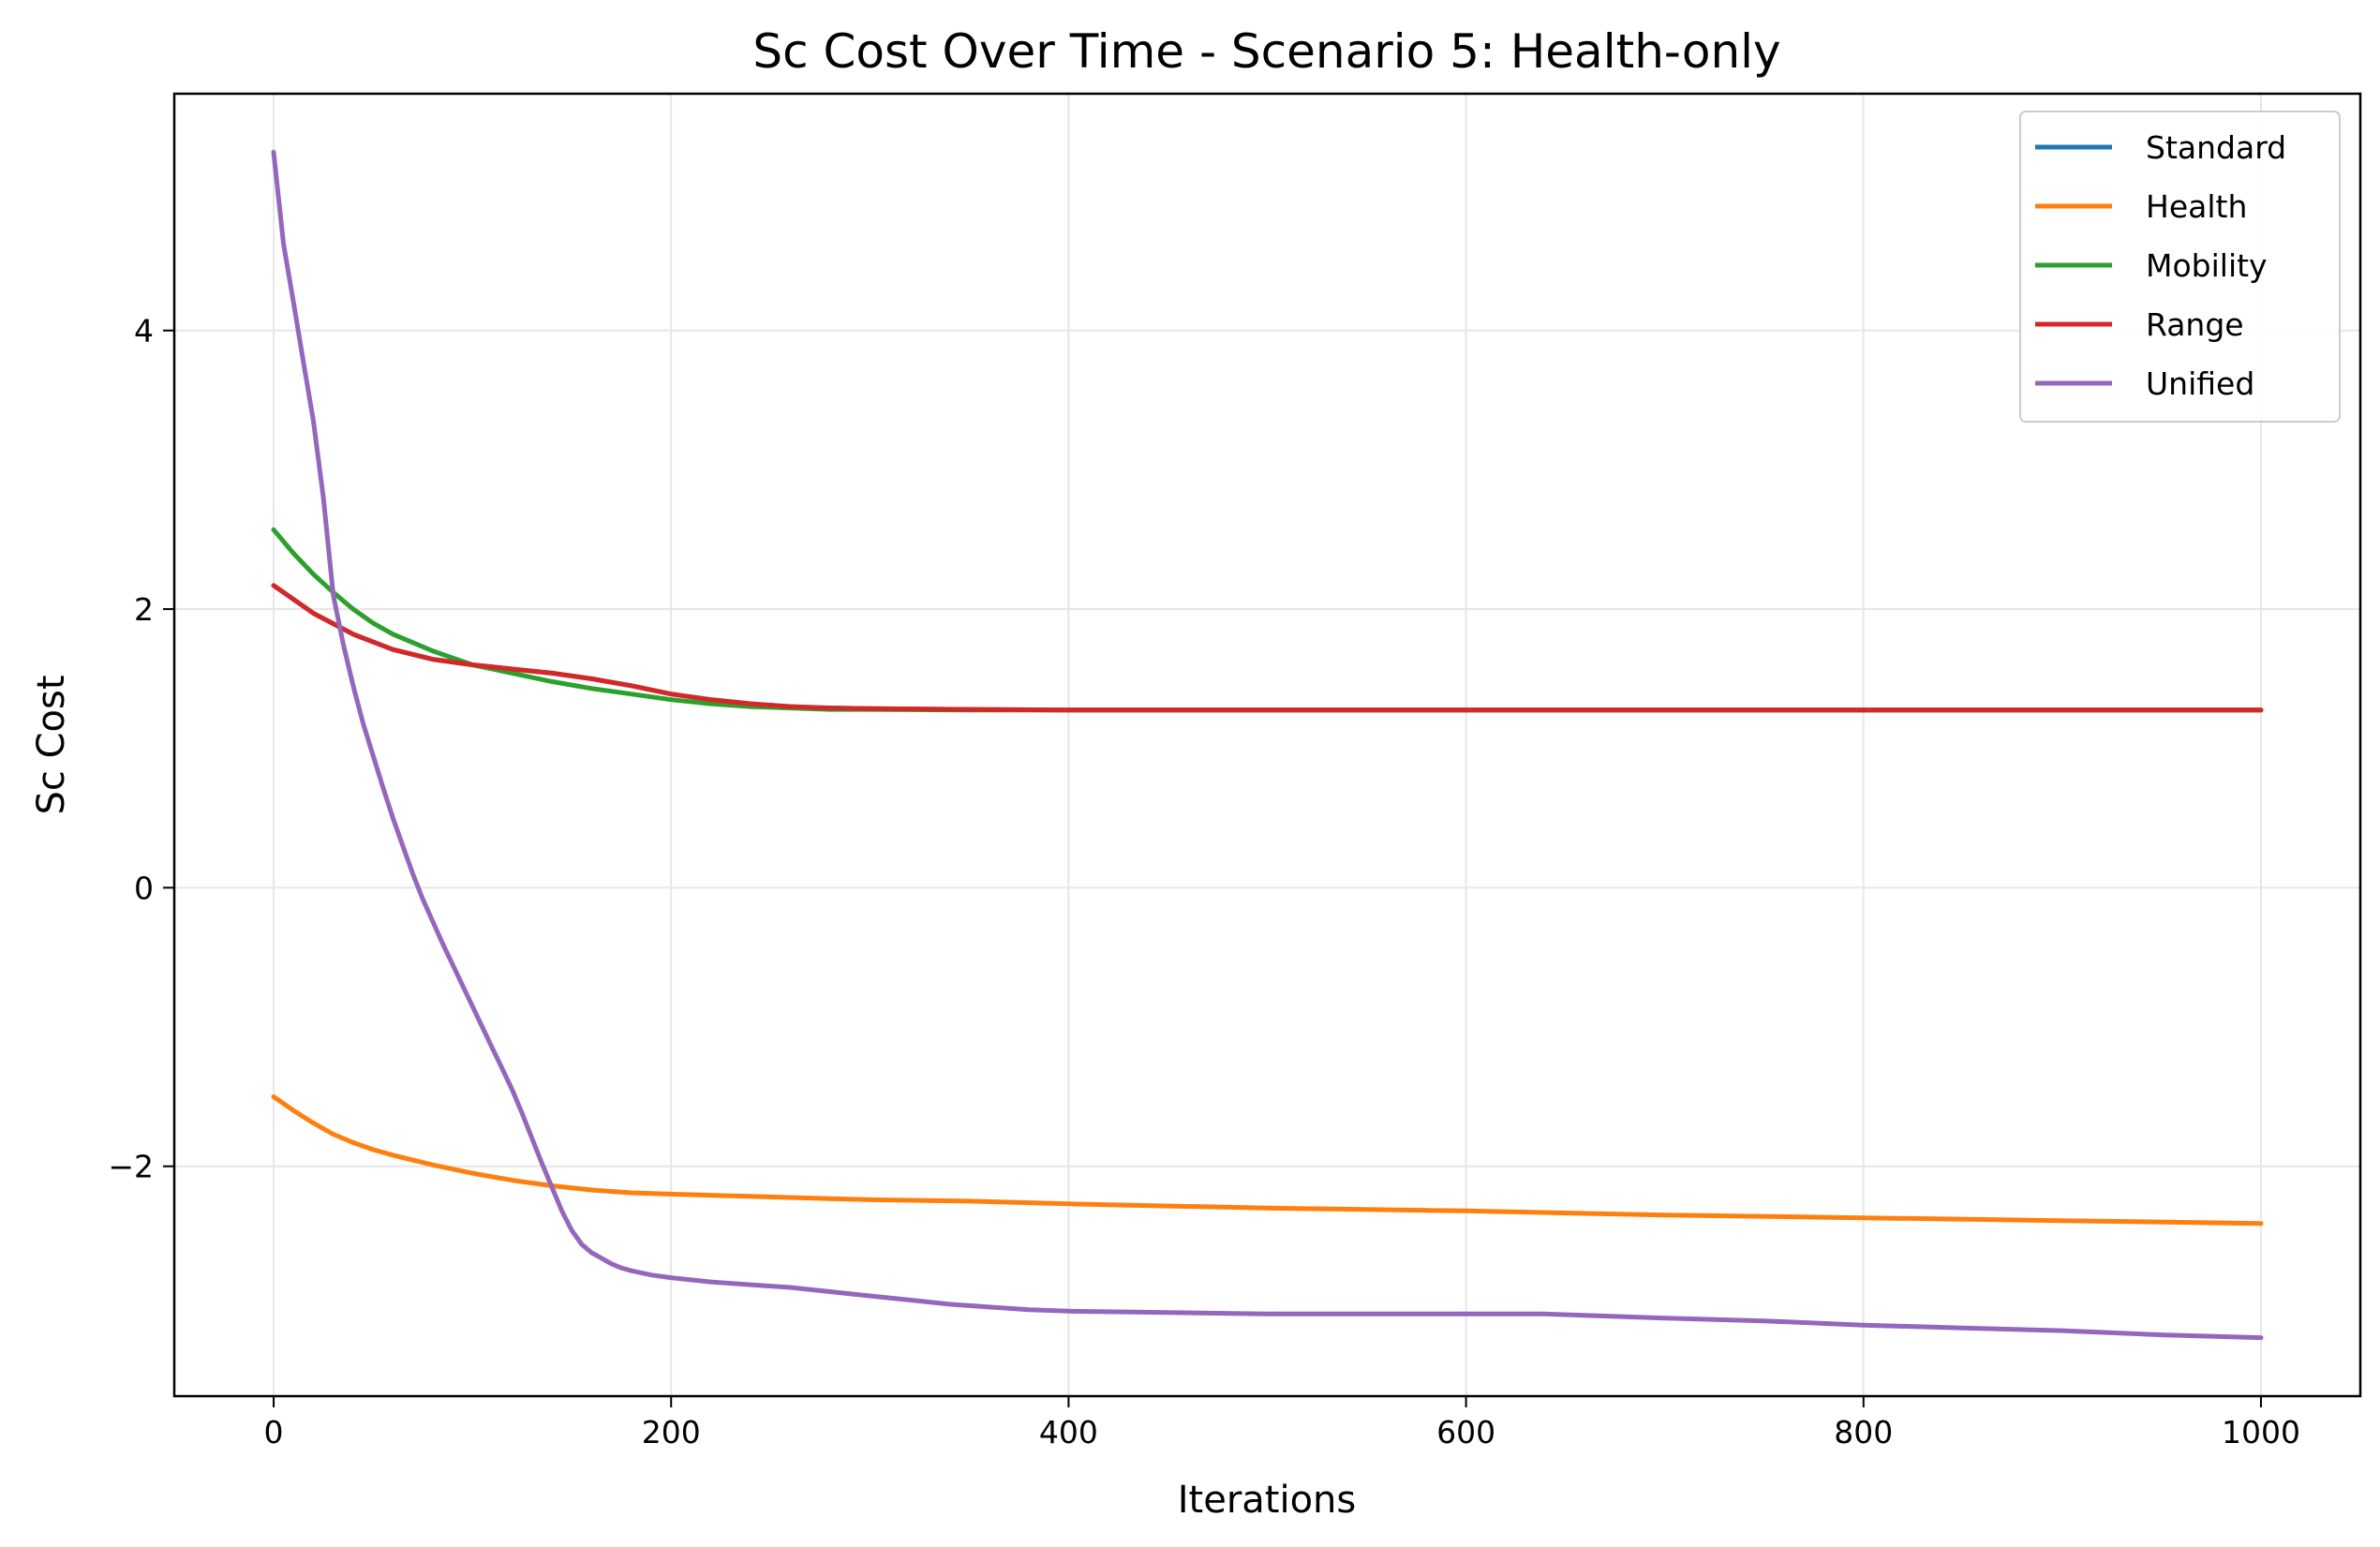  Describe the element at coordinates (1267, 1500) in the screenshot. I see `x-axis-label: Iterations` at that location.